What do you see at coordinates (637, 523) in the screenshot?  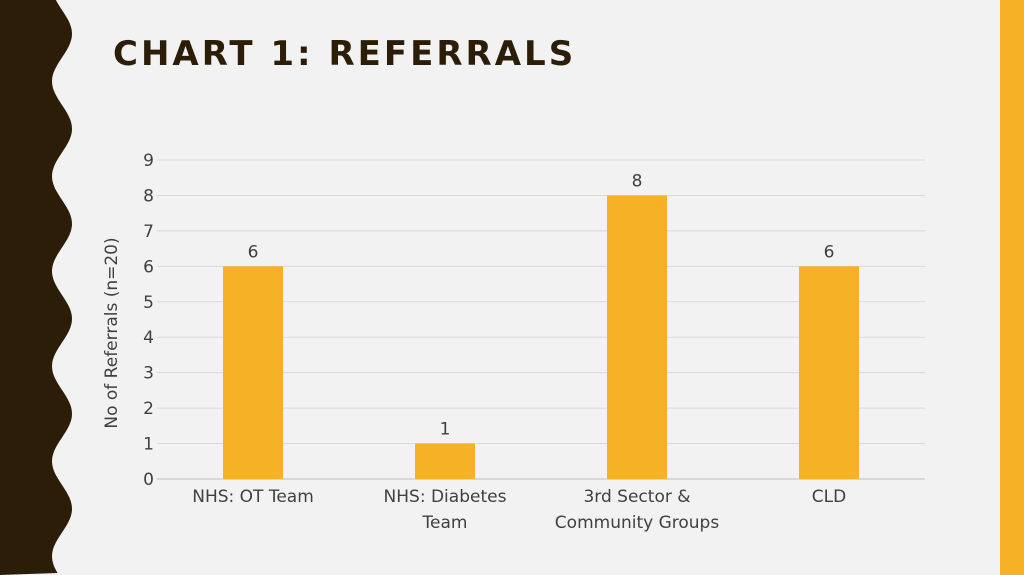 I see `x-tick-label-line: Community Groups` at bounding box center [637, 523].